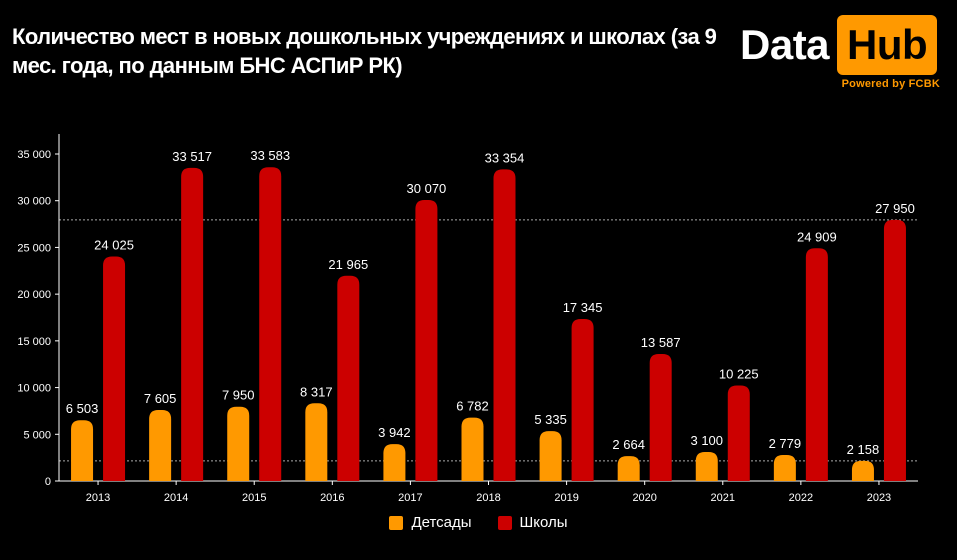  I want to click on legend-item-kindergartens: Детсады, so click(430, 522).